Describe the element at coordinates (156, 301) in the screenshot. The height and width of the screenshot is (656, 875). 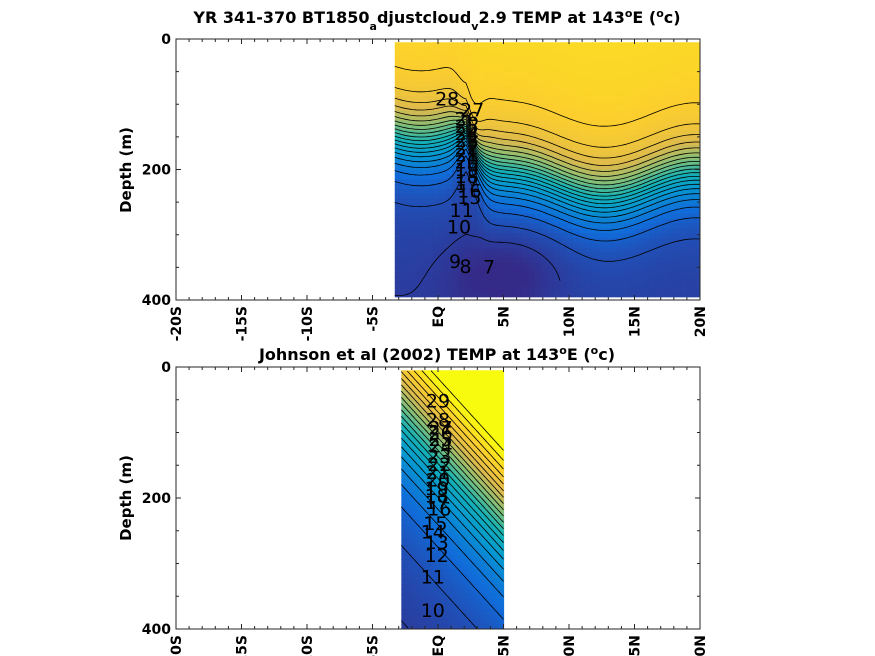
I see `y-tick-label: 400` at that location.